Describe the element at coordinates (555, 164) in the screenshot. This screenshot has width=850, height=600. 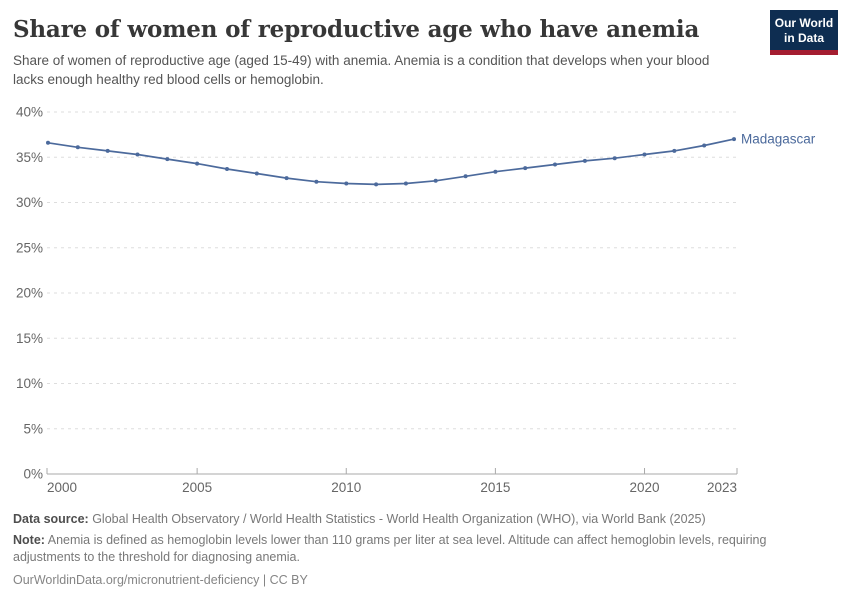
I see `data-point-2017` at that location.